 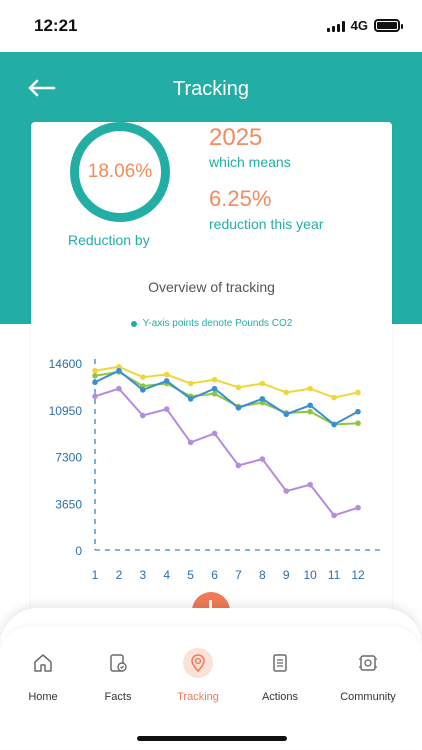 What do you see at coordinates (280, 663) in the screenshot?
I see `actions-icon` at bounding box center [280, 663].